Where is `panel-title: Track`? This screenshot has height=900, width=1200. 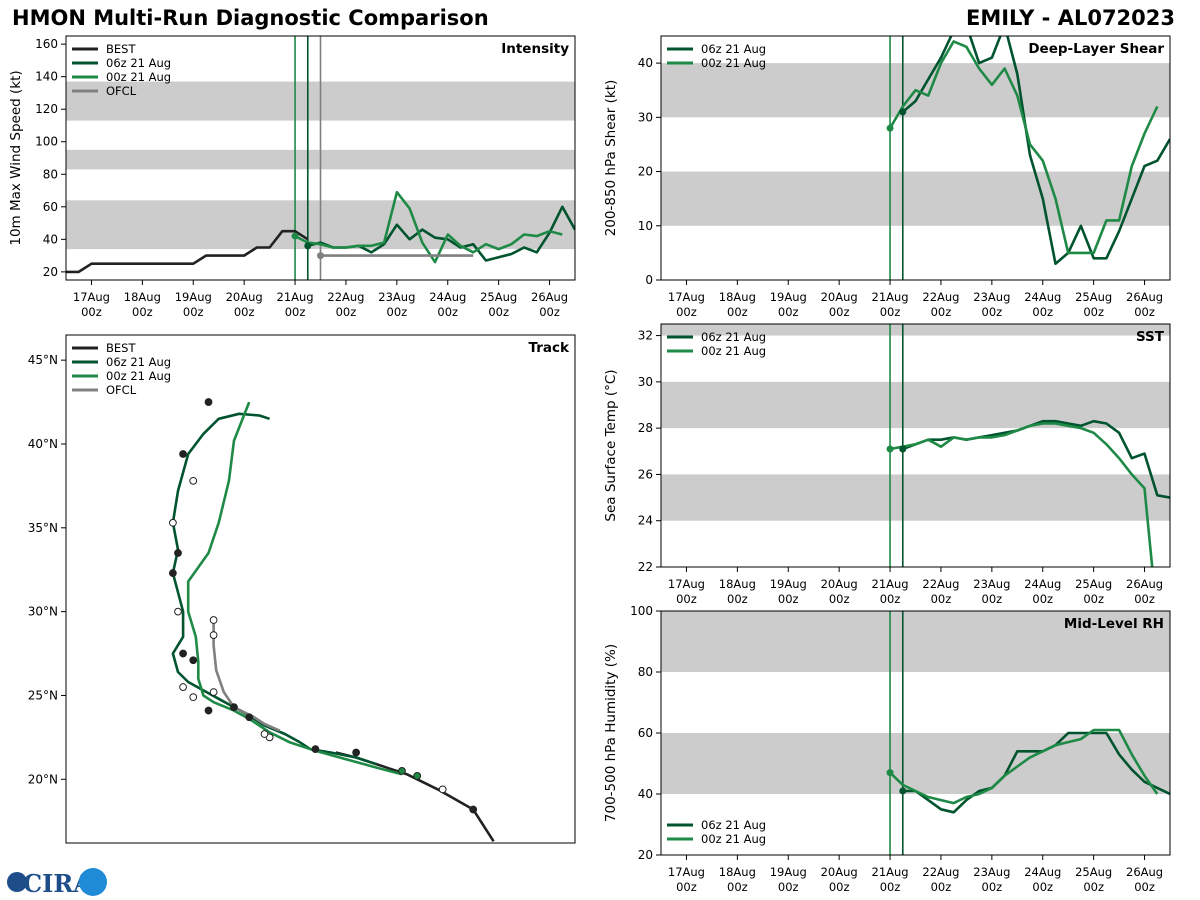 panel-title: Track is located at coordinates (549, 348).